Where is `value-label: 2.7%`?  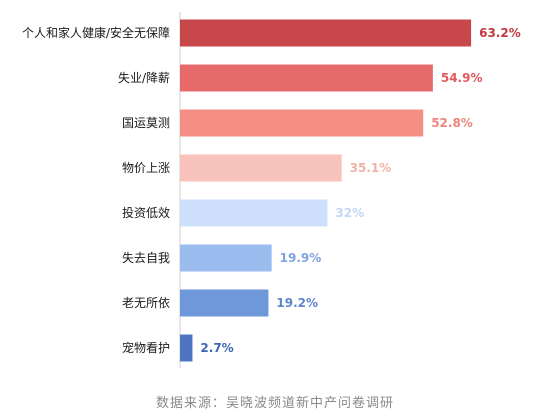
value-label: 2.7% is located at coordinates (216, 348).